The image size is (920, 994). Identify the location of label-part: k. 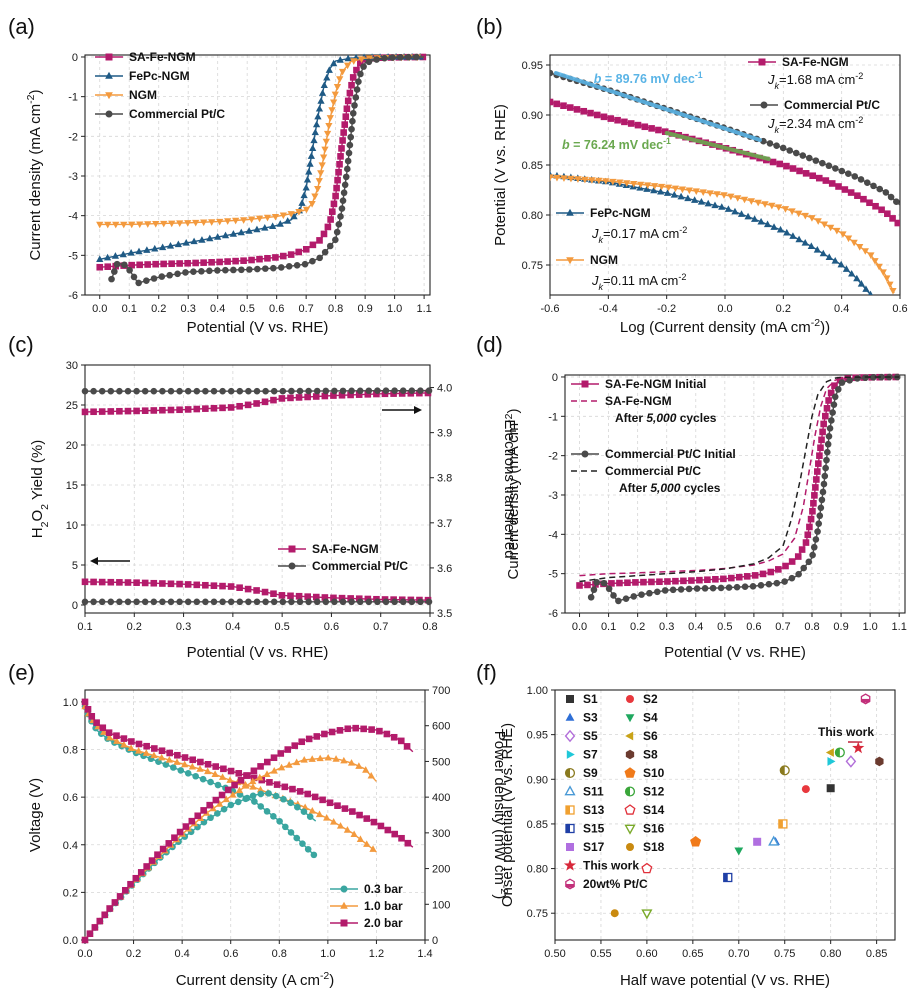
(777, 130).